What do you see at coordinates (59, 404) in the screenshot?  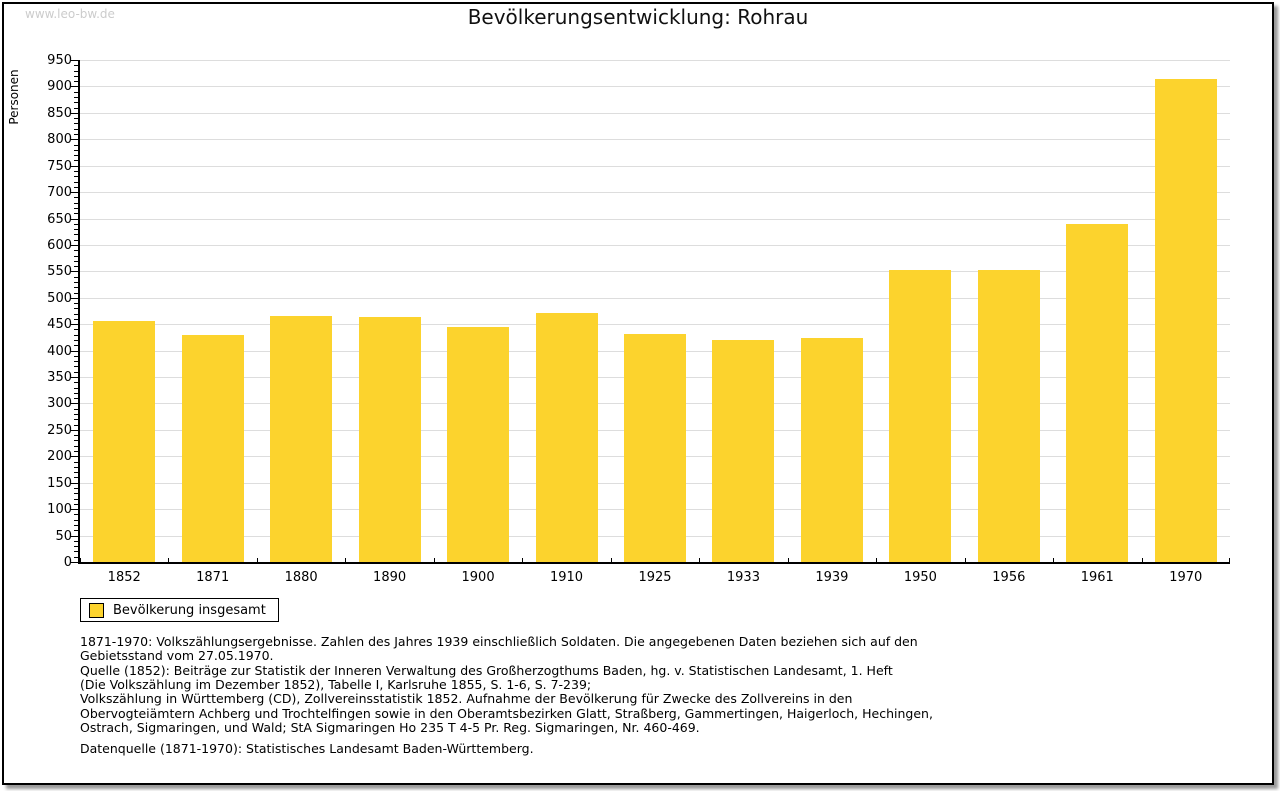 I see `y-tick-label: 300` at bounding box center [59, 404].